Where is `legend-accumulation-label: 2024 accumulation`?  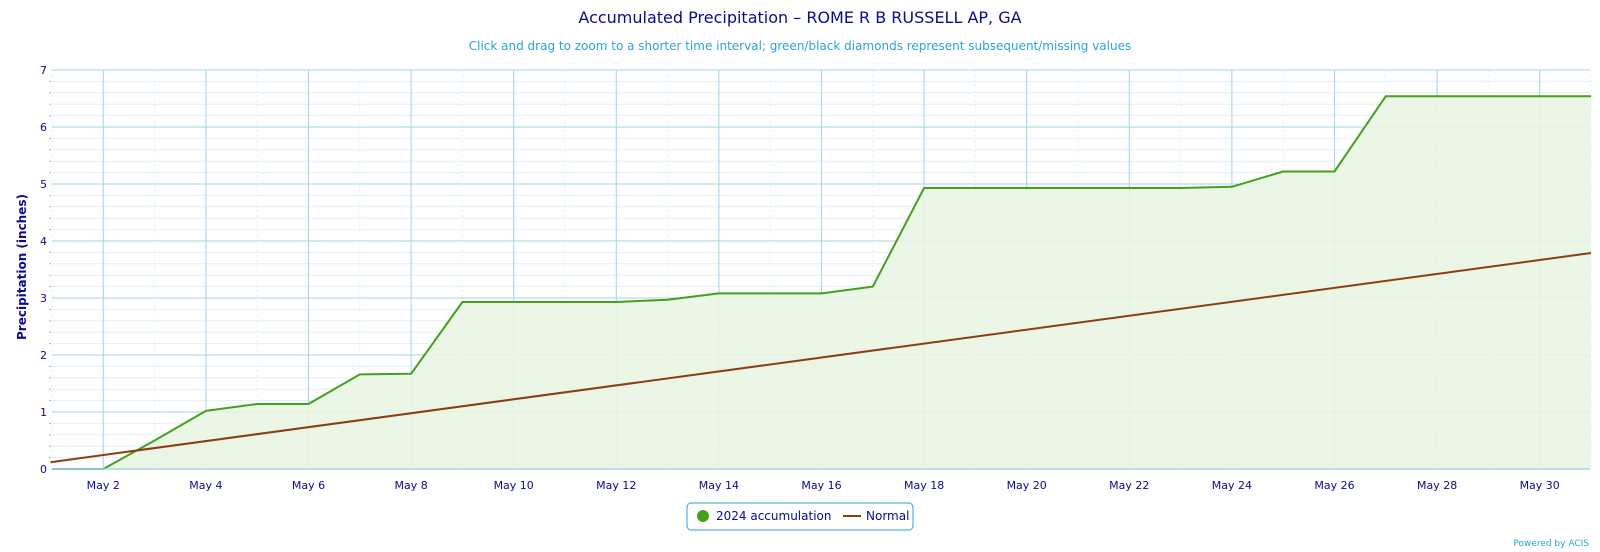 legend-accumulation-label: 2024 accumulation is located at coordinates (773, 516).